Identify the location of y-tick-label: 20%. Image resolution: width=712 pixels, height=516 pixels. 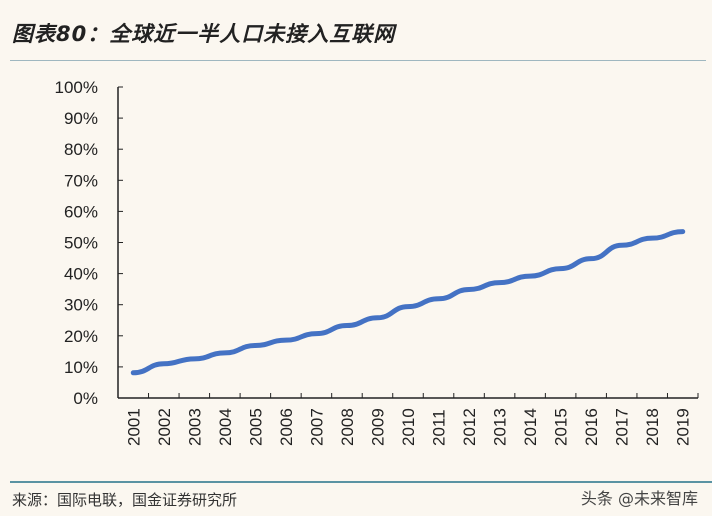
(81, 336).